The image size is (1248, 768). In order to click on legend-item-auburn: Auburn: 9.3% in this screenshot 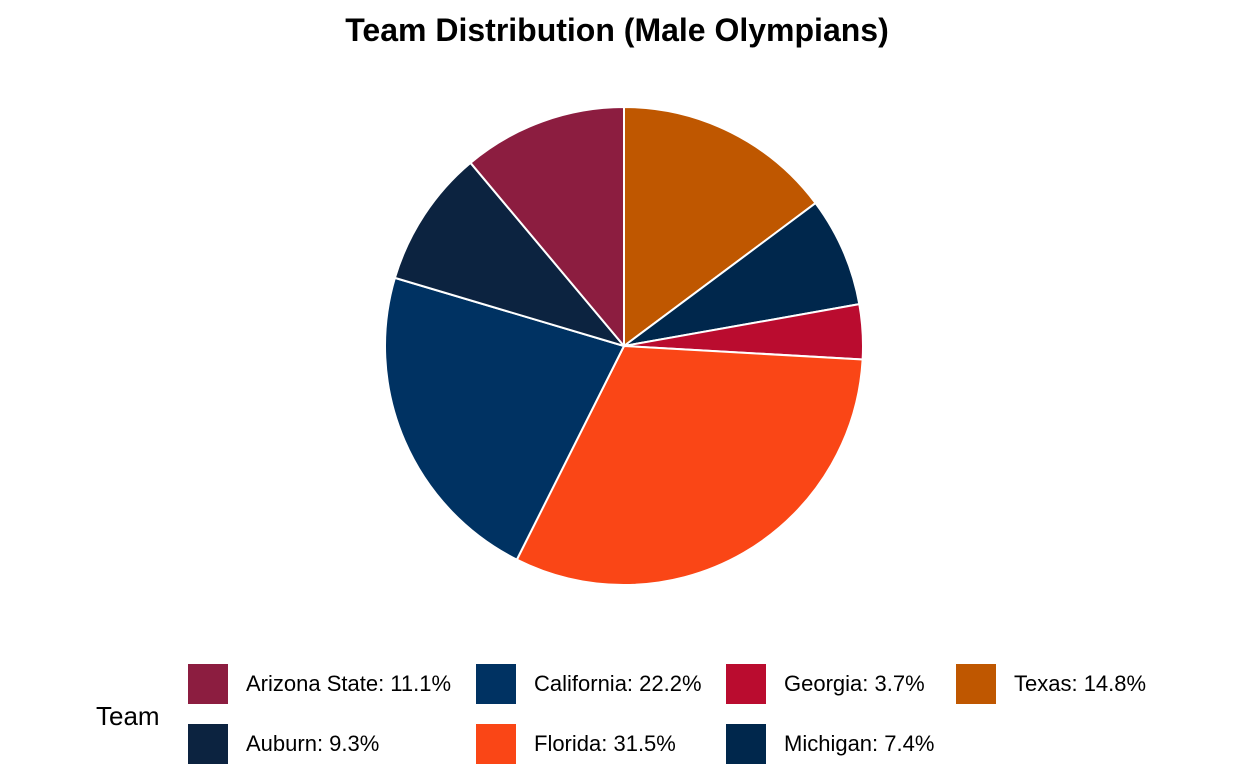, I will do `click(283, 744)`.